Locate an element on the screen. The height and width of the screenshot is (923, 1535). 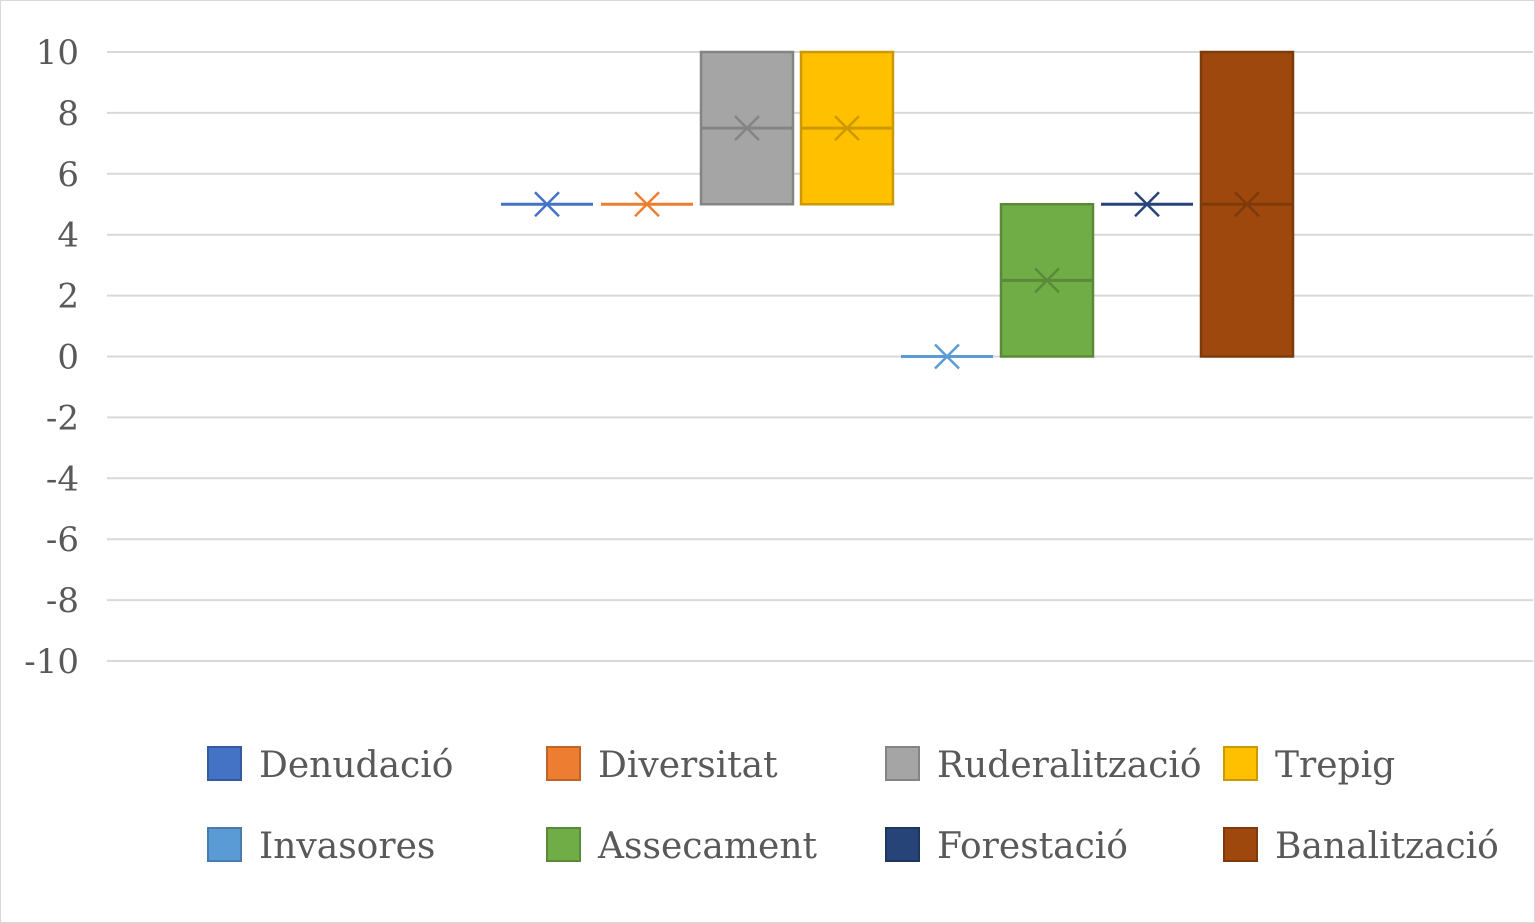
legend-item: Assecament is located at coordinates (682, 846).